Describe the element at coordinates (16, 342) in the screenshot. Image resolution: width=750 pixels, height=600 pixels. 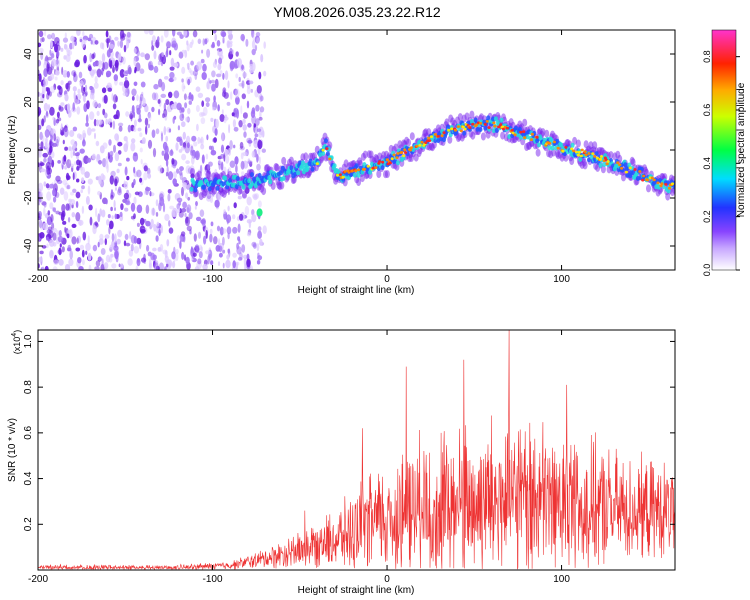
I see `svg-text: (x104)` at that location.